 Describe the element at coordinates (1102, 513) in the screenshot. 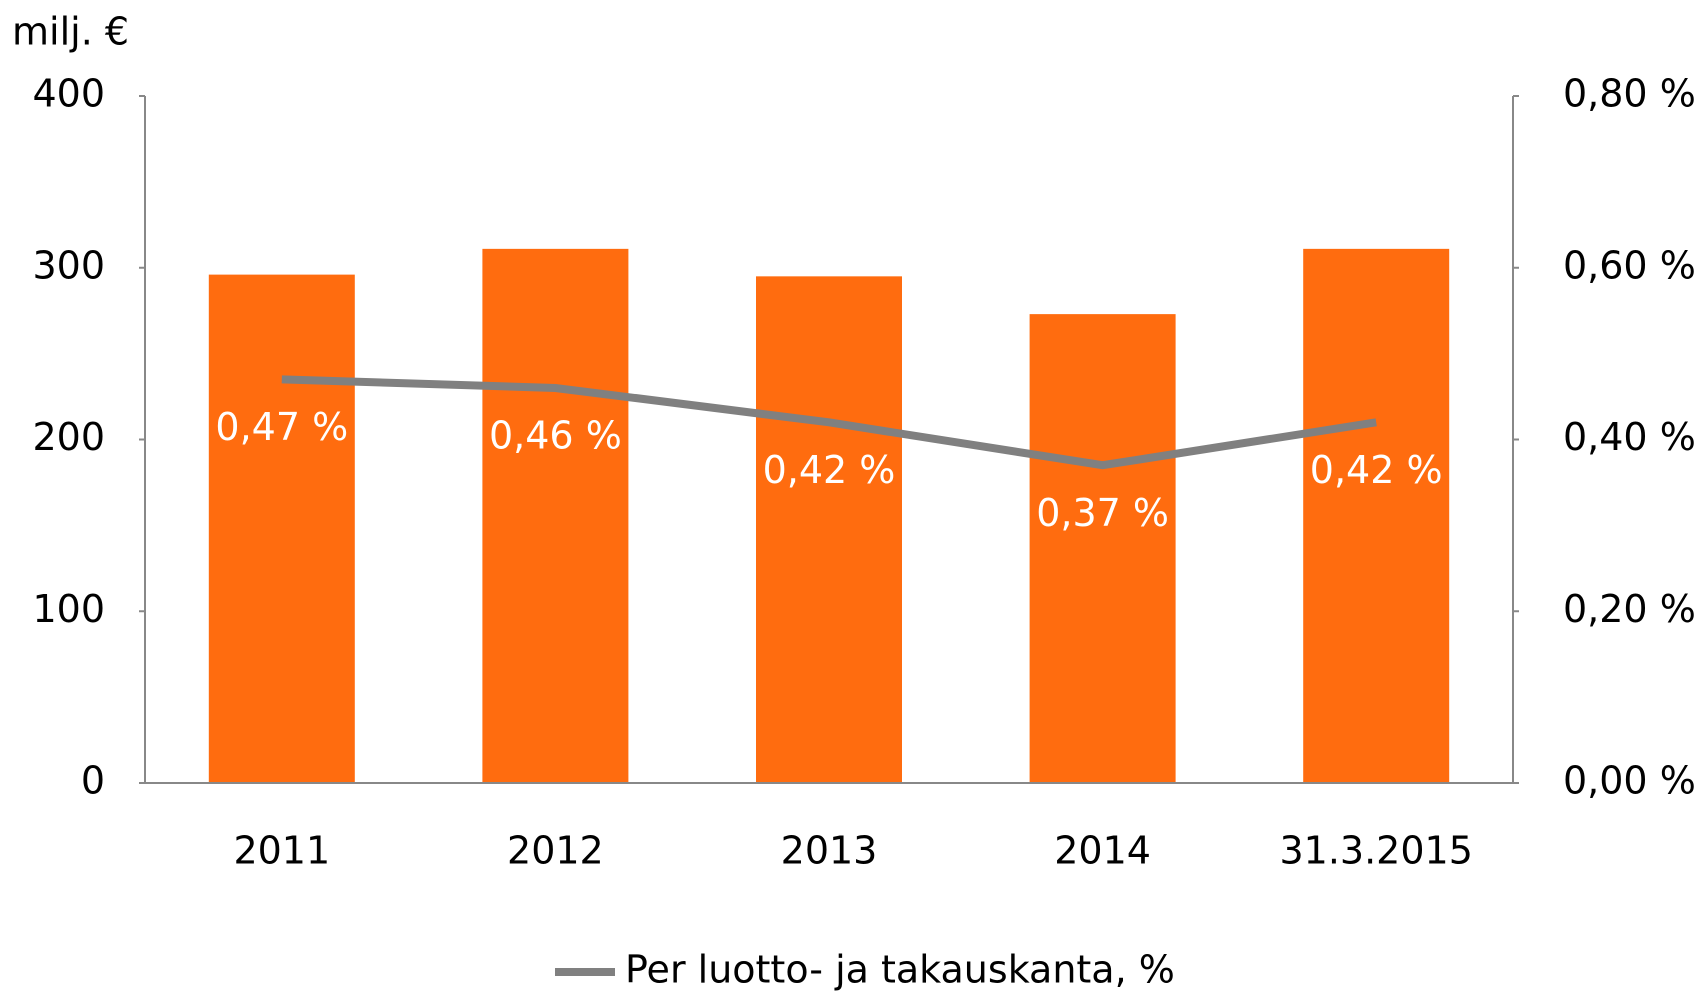

I see `data-label: 0,37 %` at that location.